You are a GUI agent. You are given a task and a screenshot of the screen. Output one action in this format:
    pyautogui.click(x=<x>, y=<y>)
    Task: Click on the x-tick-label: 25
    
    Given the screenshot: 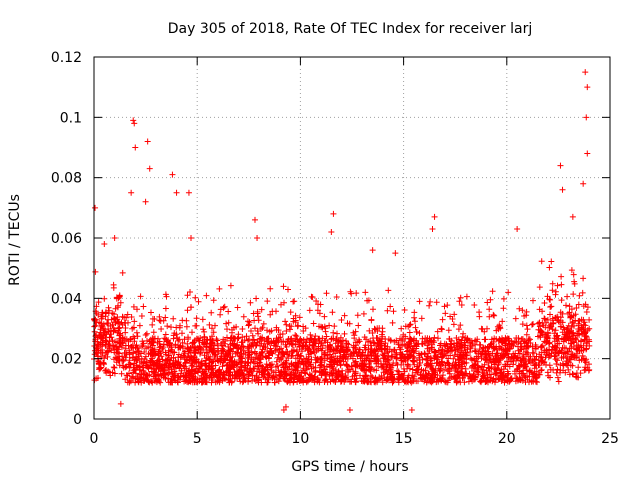 What is the action you would take?
    pyautogui.click(x=610, y=439)
    